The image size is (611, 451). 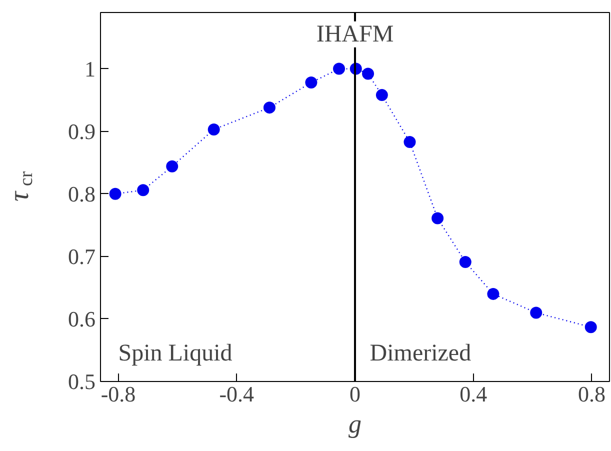 I want to click on y-tick-label: 0.7, so click(x=82, y=256).